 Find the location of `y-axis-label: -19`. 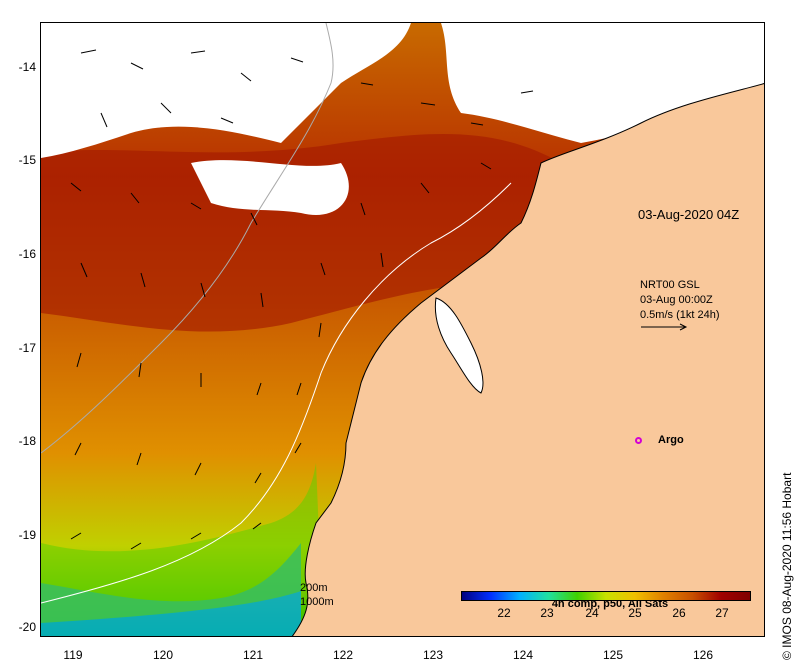

y-axis-label: -19 is located at coordinates (27, 535).